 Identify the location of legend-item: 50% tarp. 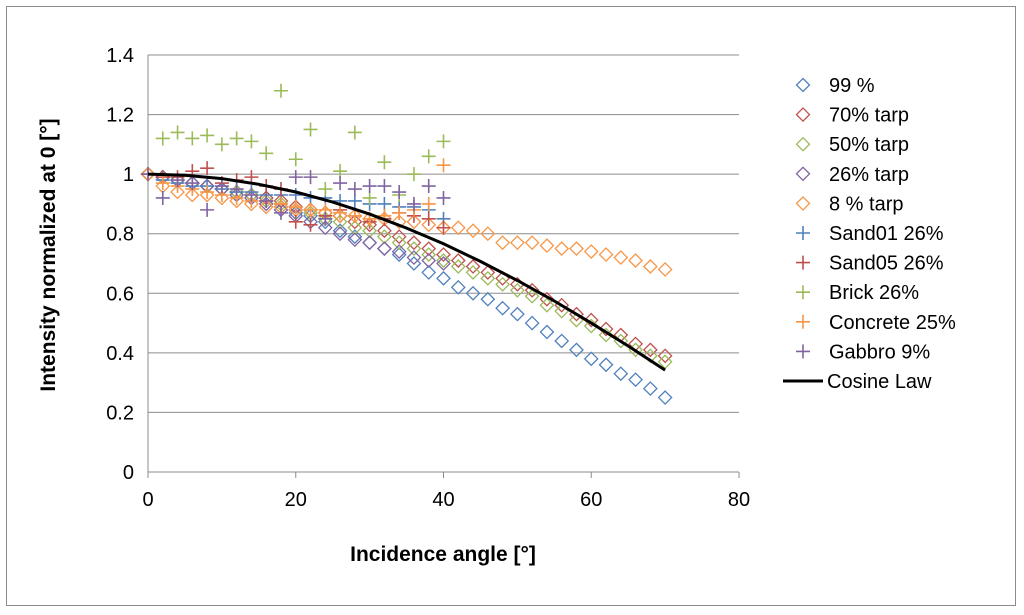
(852, 145).